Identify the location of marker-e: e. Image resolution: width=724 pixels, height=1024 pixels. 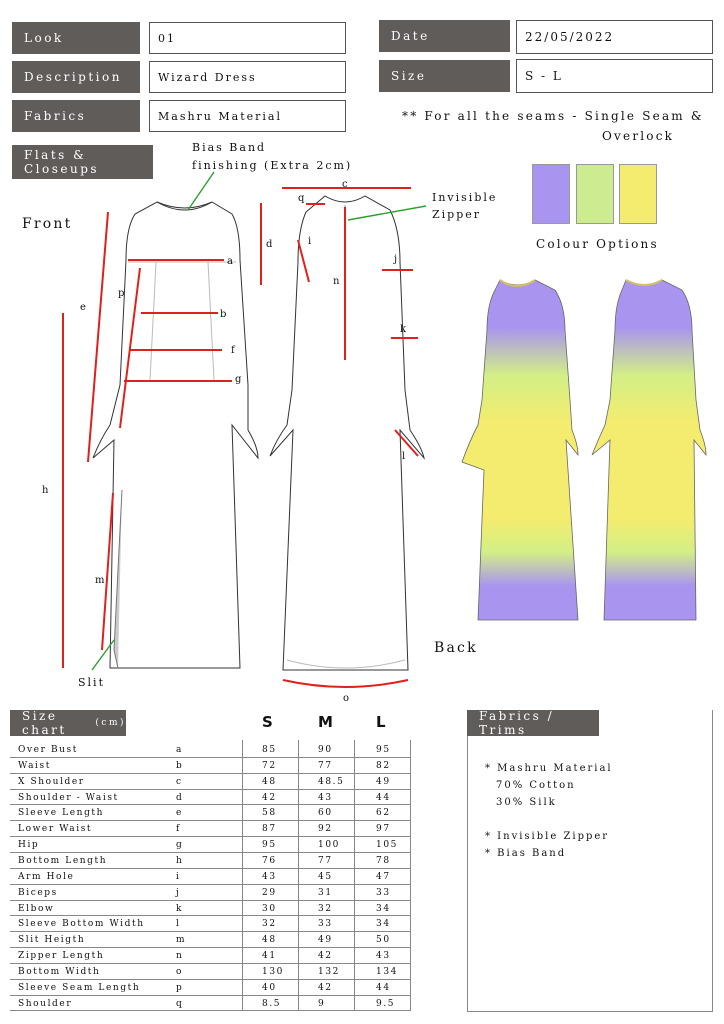
(83, 307).